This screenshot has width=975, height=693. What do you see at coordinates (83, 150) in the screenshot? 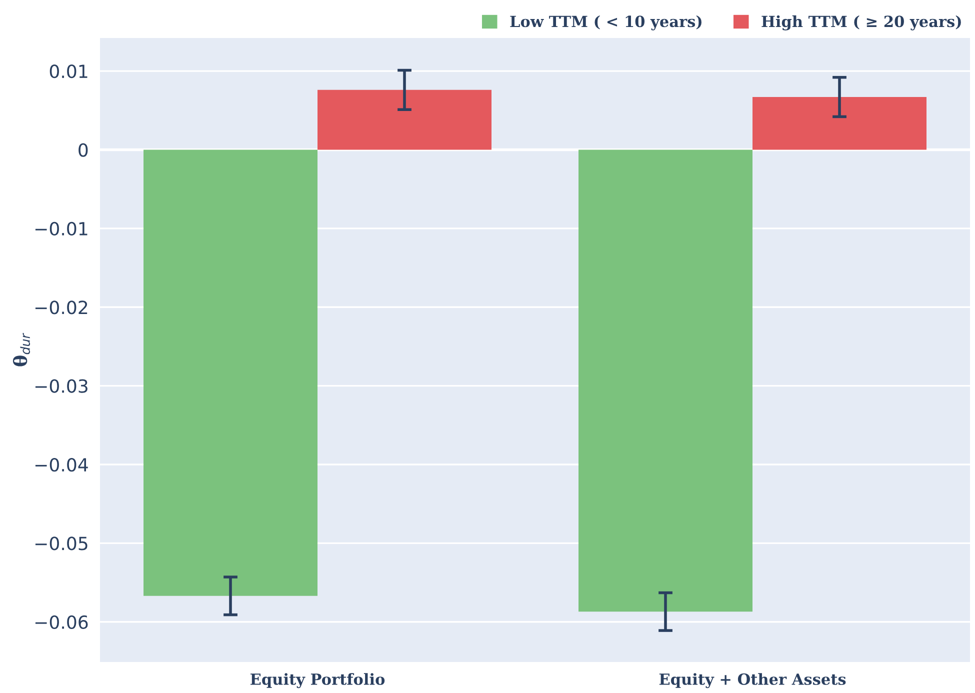
I see `y-tick-label: 0` at bounding box center [83, 150].